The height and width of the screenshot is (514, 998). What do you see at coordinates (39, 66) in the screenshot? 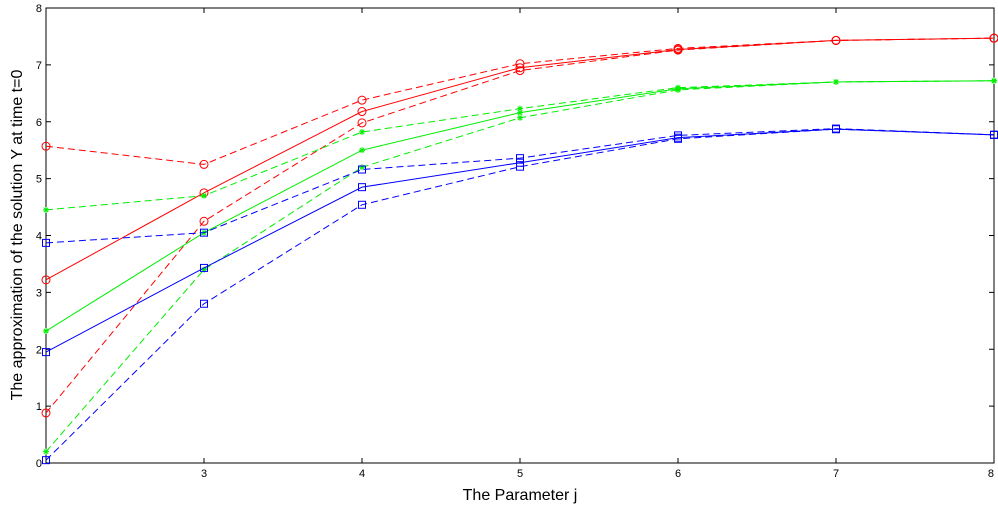
I see `y-tick-label: 7` at bounding box center [39, 66].